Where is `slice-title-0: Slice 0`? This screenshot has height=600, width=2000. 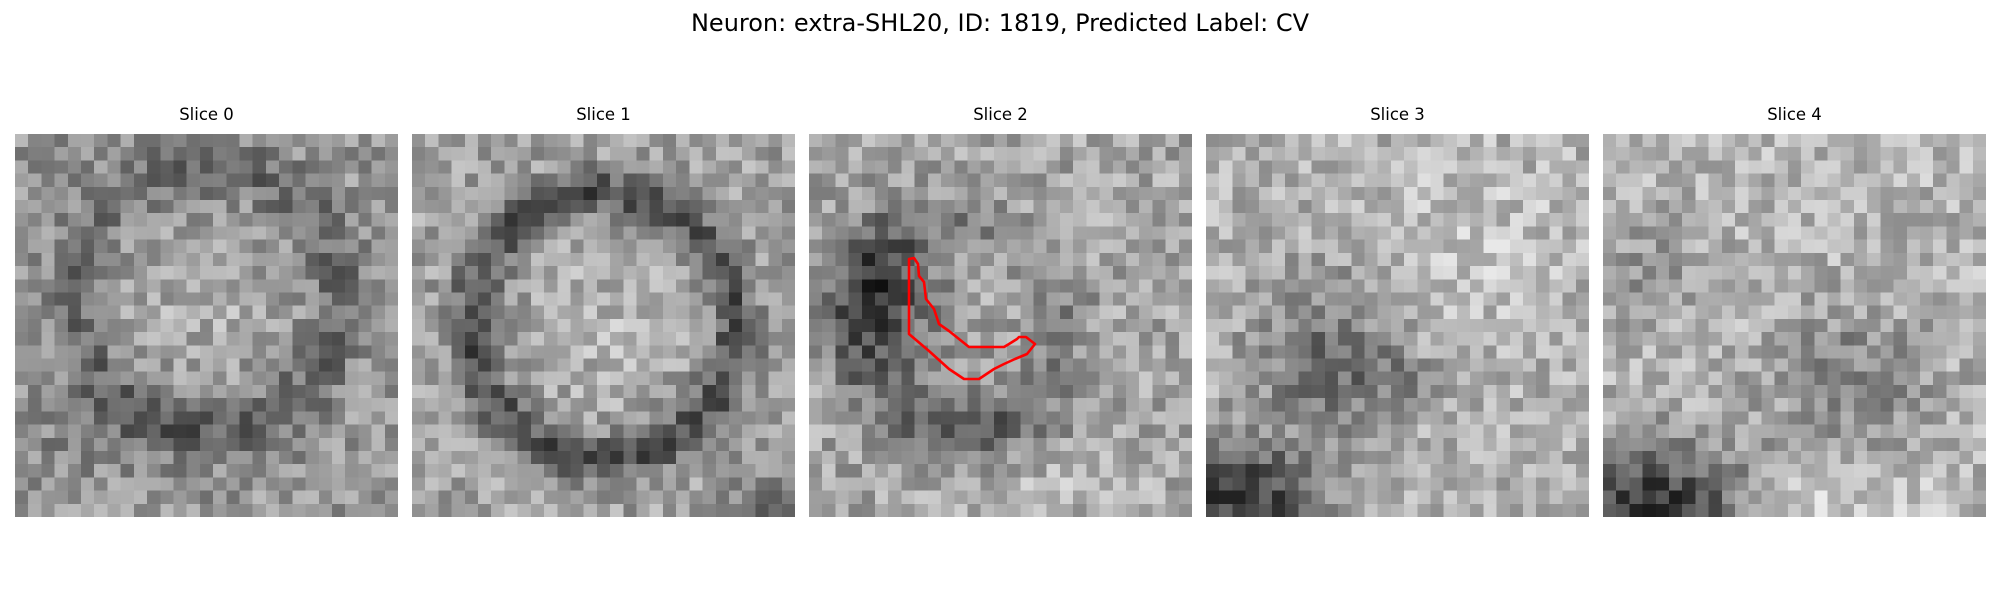
slice-title-0: Slice 0 is located at coordinates (206, 114).